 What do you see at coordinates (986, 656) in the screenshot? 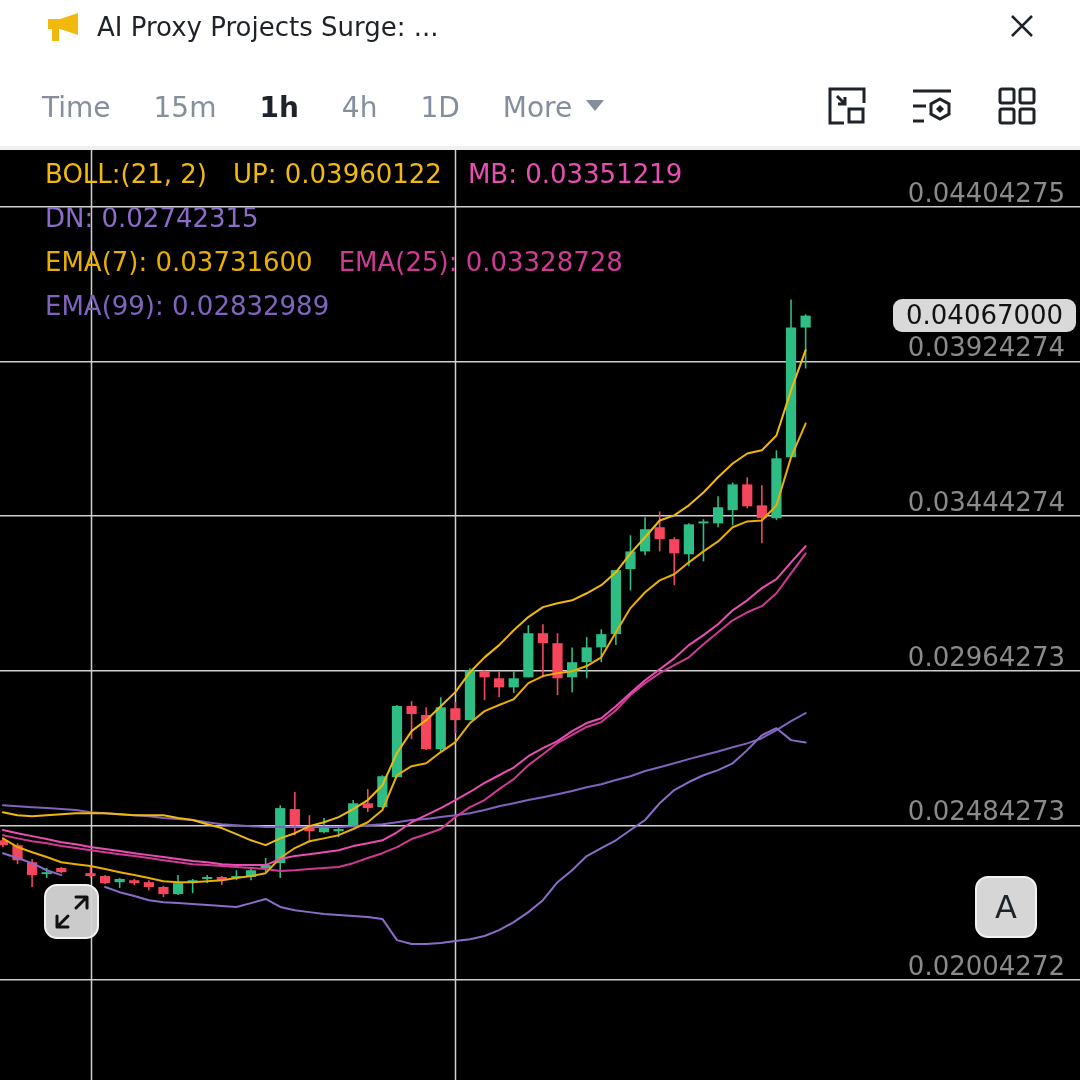
I see `y-tick-label: 0.02964273` at bounding box center [986, 656].